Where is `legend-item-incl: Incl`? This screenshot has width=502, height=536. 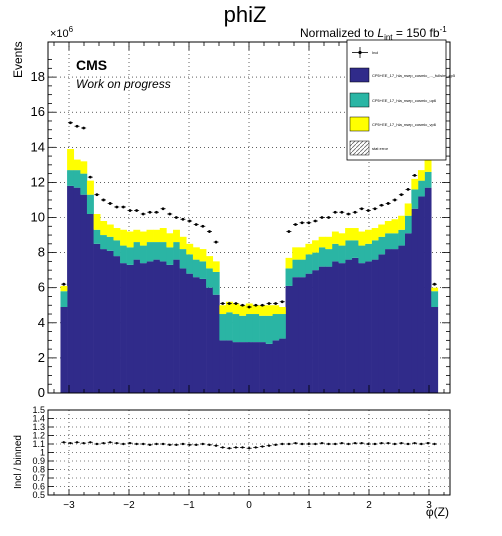
legend-item-incl: Incl is located at coordinates (365, 52).